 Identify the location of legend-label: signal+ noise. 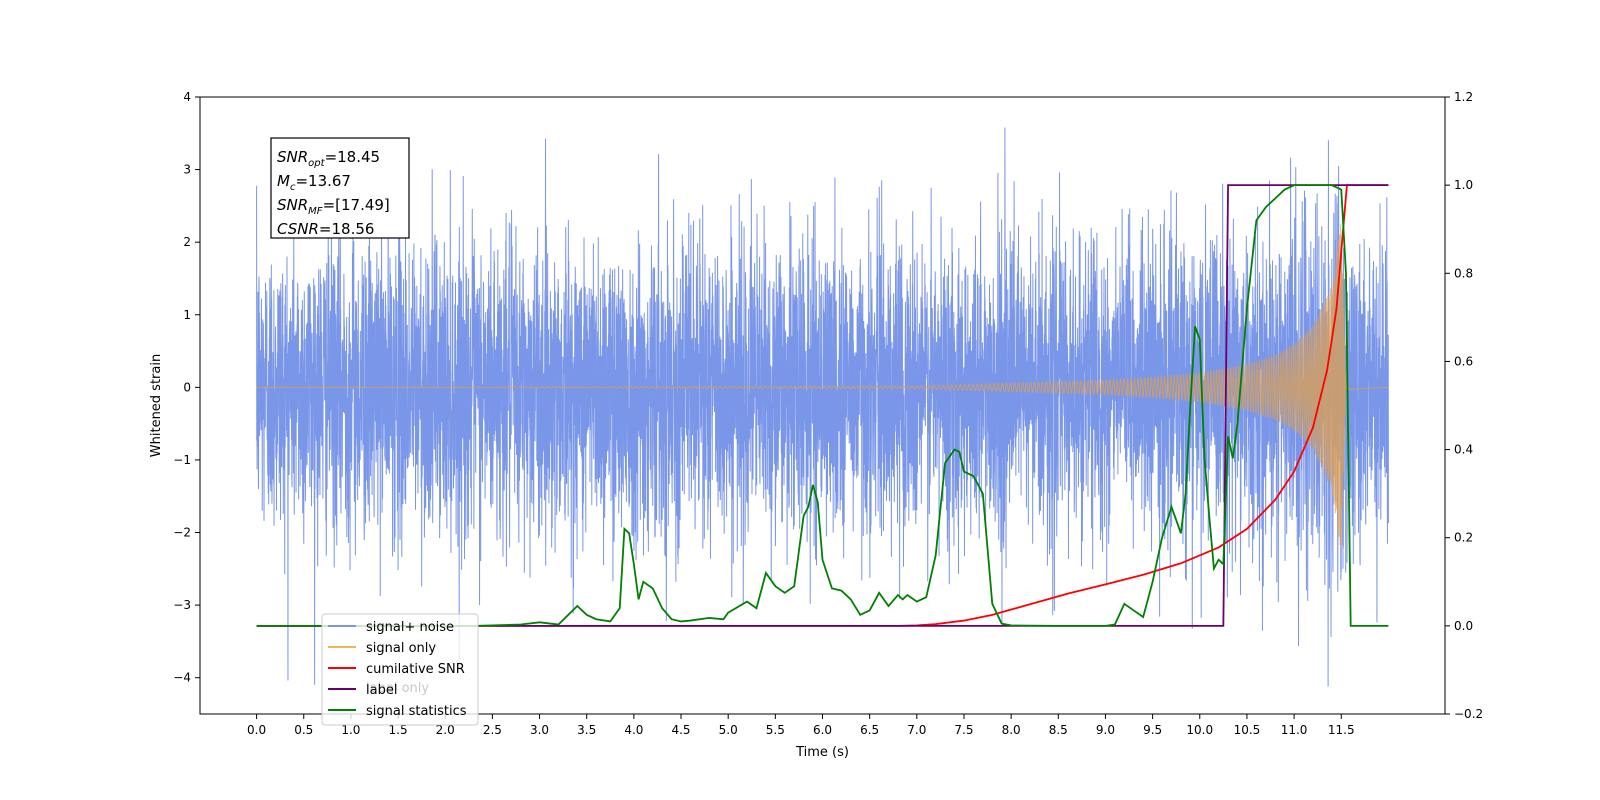
(410, 627).